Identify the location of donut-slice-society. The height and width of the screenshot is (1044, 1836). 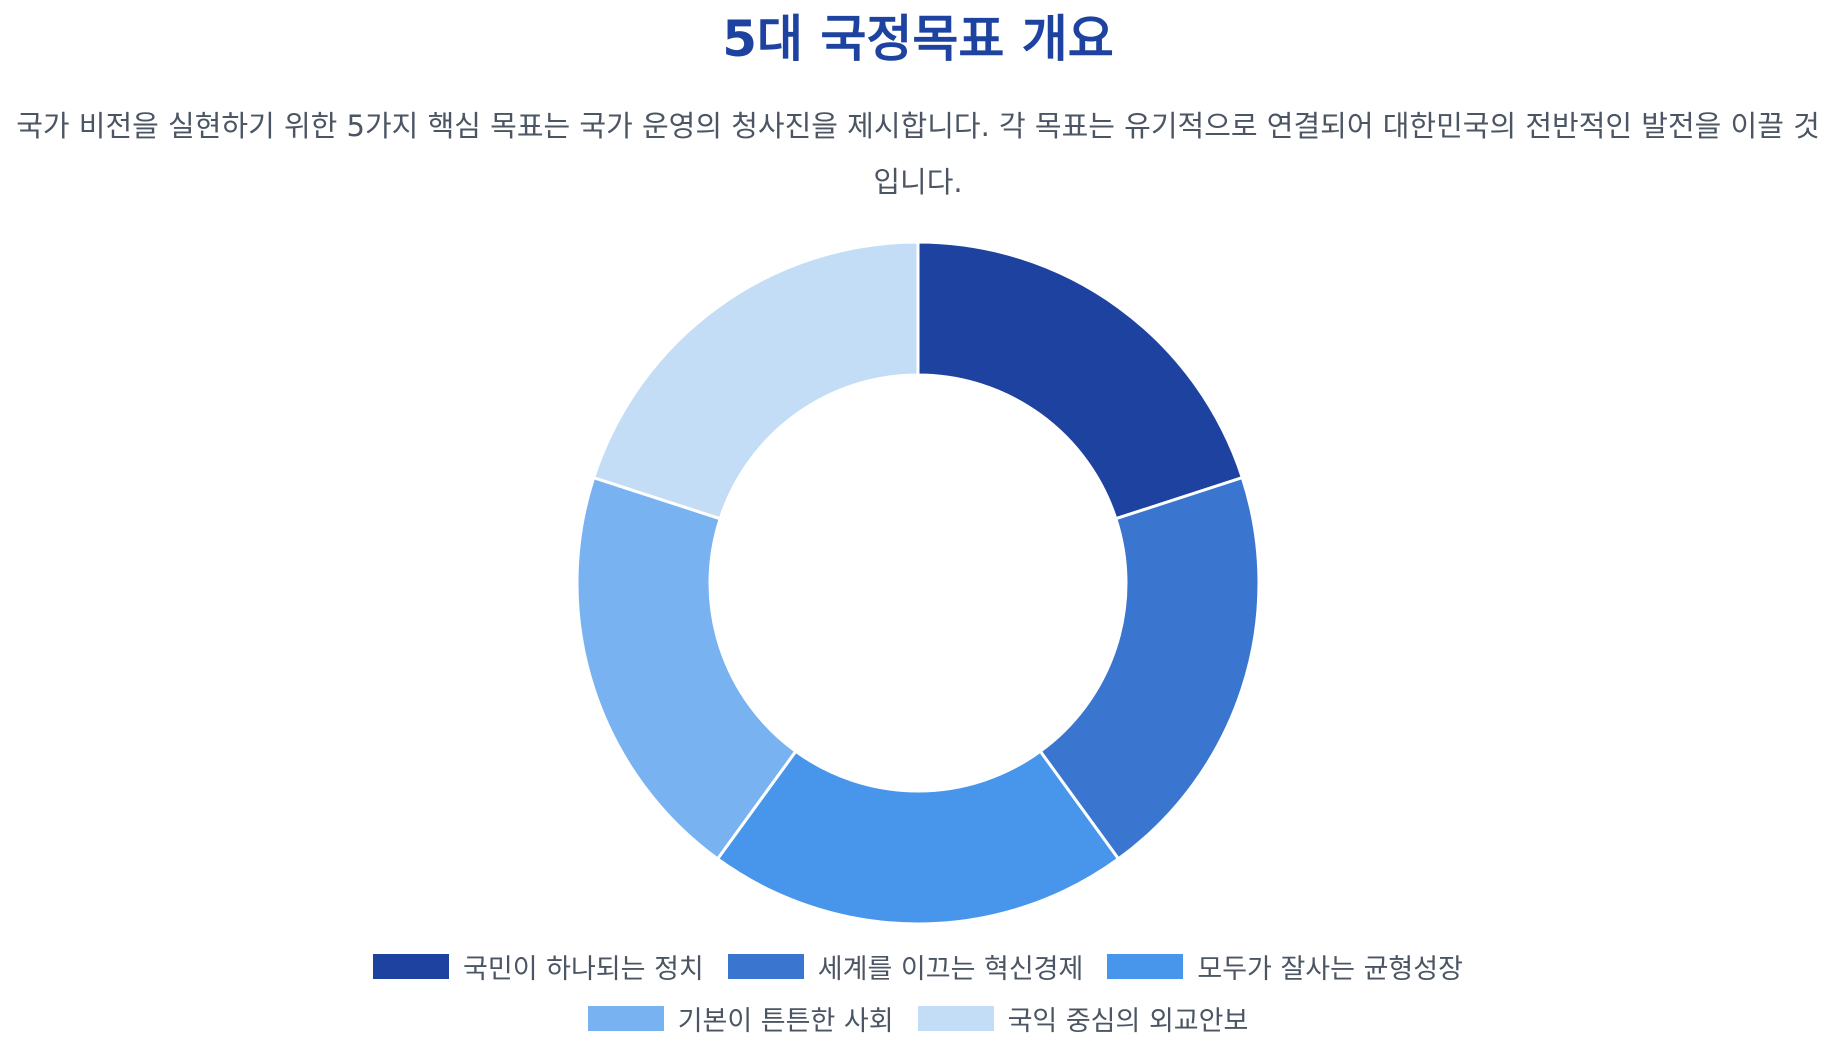
(686, 668).